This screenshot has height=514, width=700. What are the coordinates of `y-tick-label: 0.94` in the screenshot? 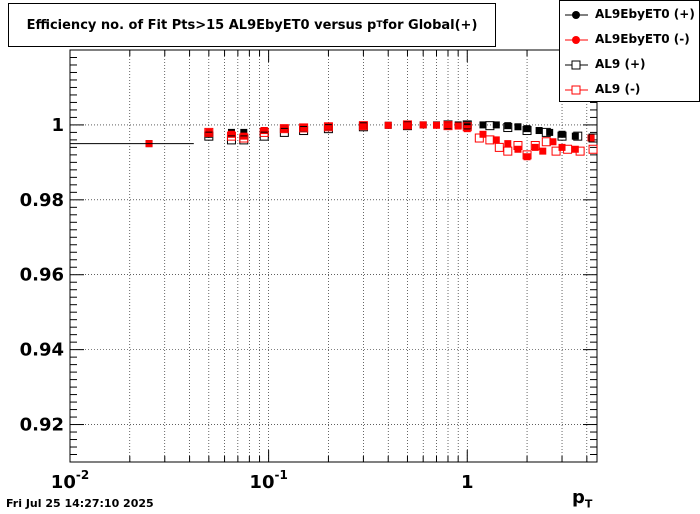 It's located at (42, 350).